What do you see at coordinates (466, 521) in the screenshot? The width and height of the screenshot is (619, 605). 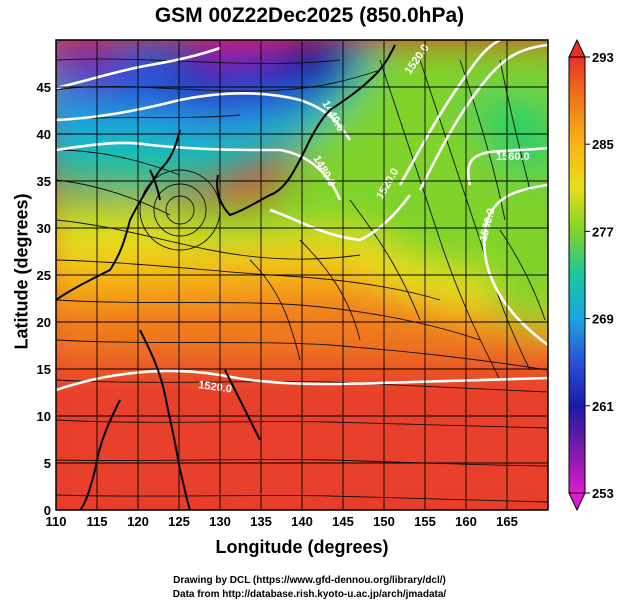 I see `x-tick-label: 160` at bounding box center [466, 521].